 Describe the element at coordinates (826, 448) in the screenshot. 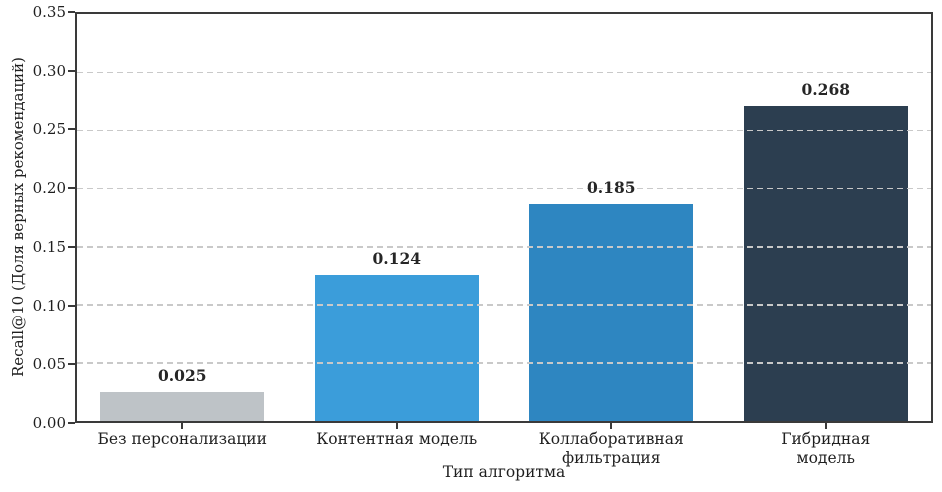

I see `x-tick-label: Гибридная модель` at that location.